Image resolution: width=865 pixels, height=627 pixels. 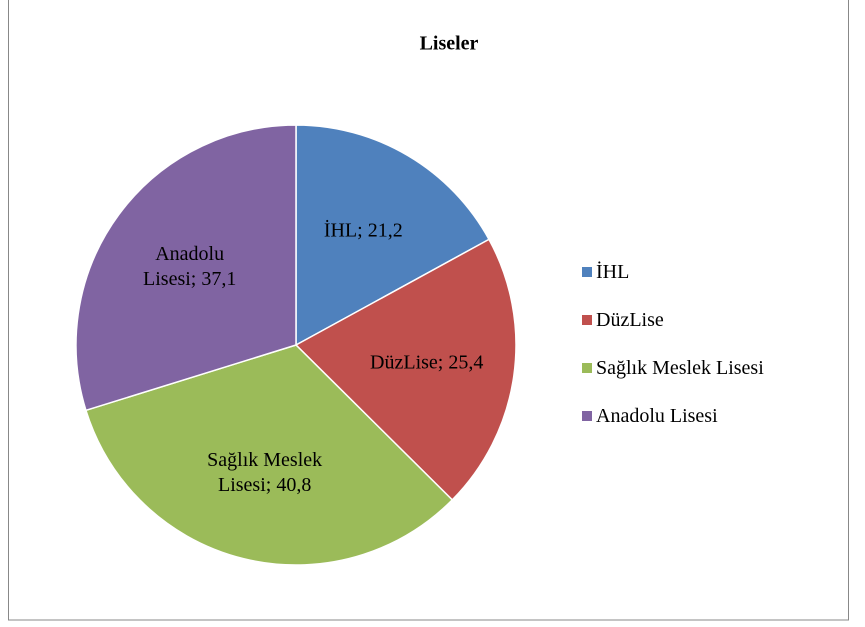 I want to click on legend-item: Sağlık Meslek Lisesi, so click(x=673, y=368).